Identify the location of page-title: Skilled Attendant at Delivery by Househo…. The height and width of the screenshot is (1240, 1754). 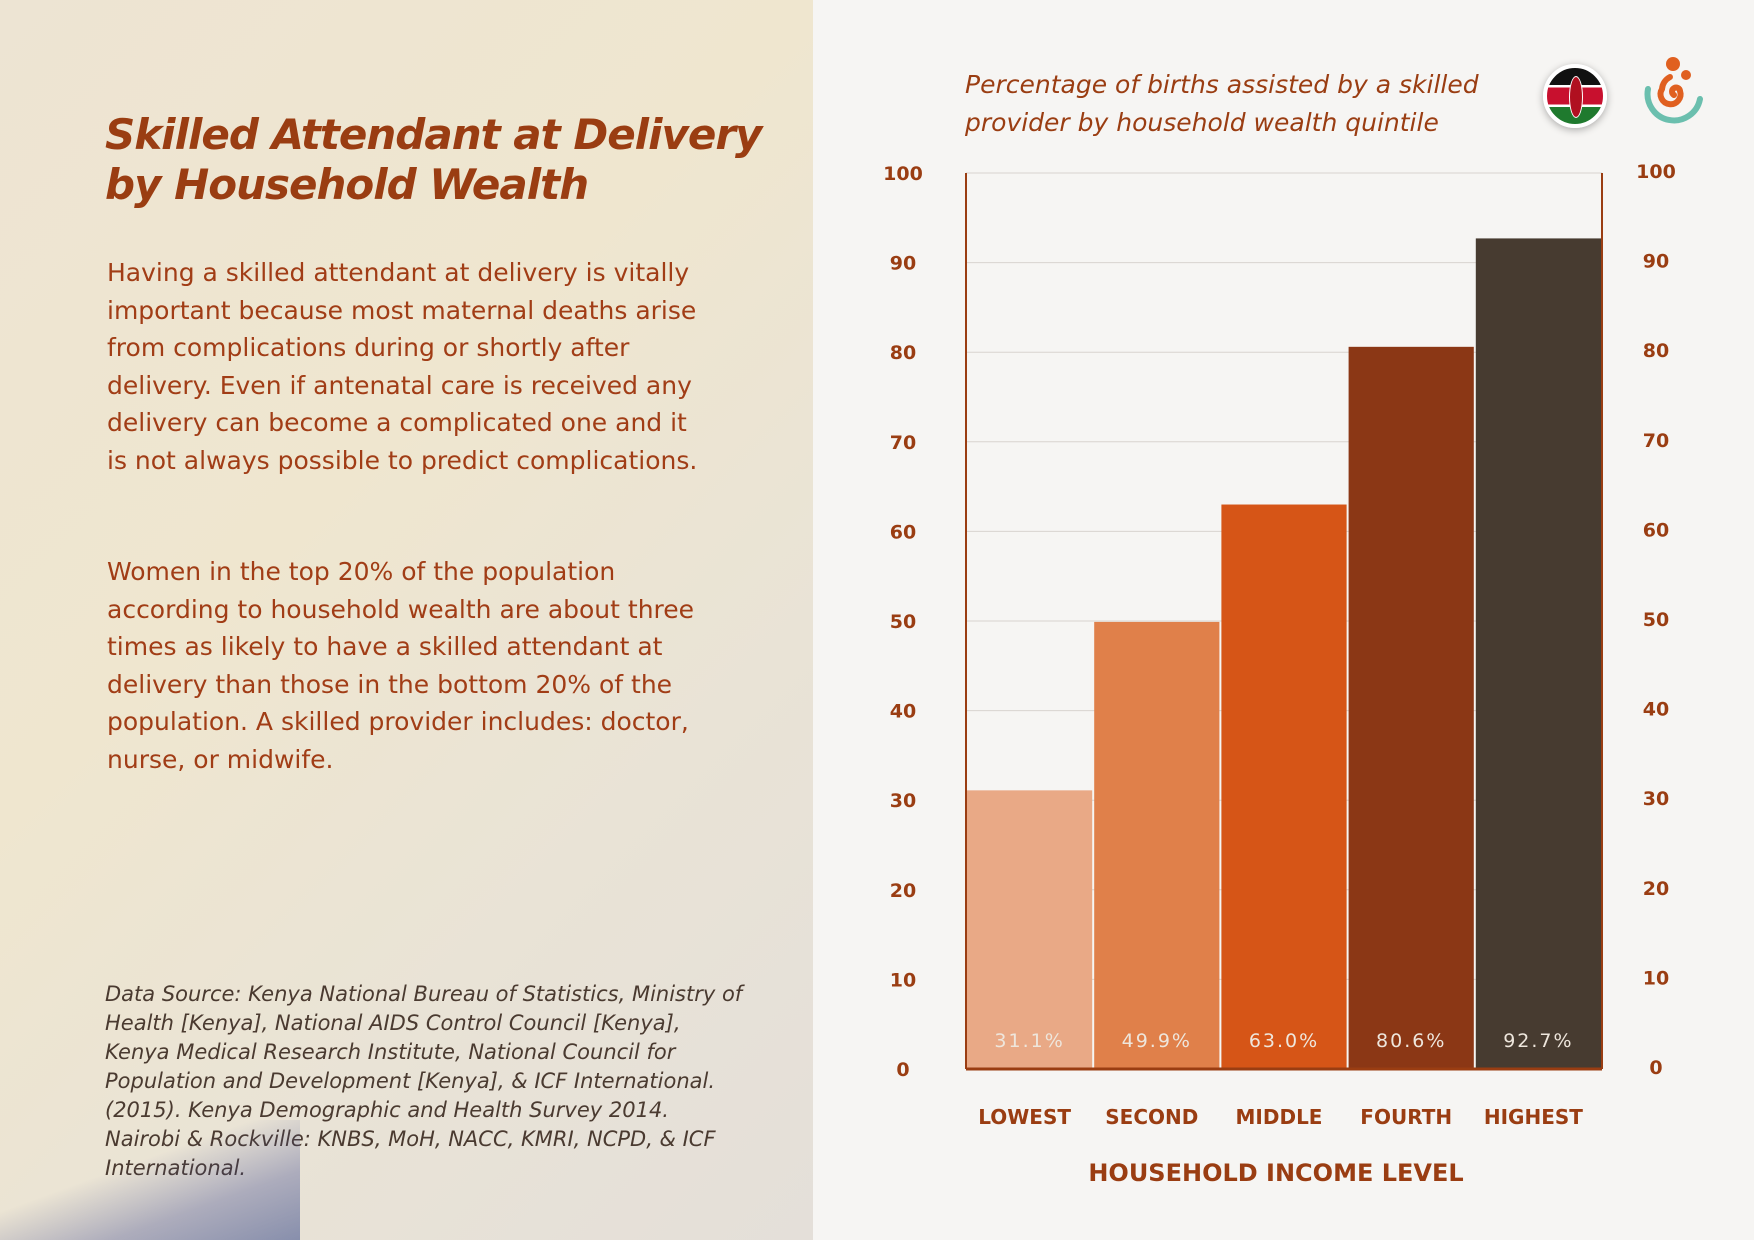
(433, 160).